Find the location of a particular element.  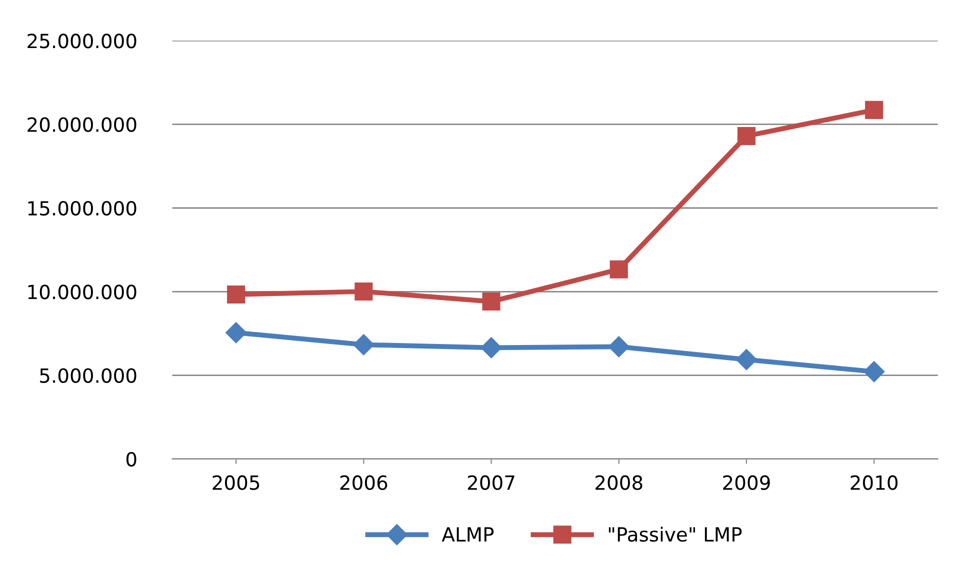

x-tick-label: 2007 is located at coordinates (491, 482).